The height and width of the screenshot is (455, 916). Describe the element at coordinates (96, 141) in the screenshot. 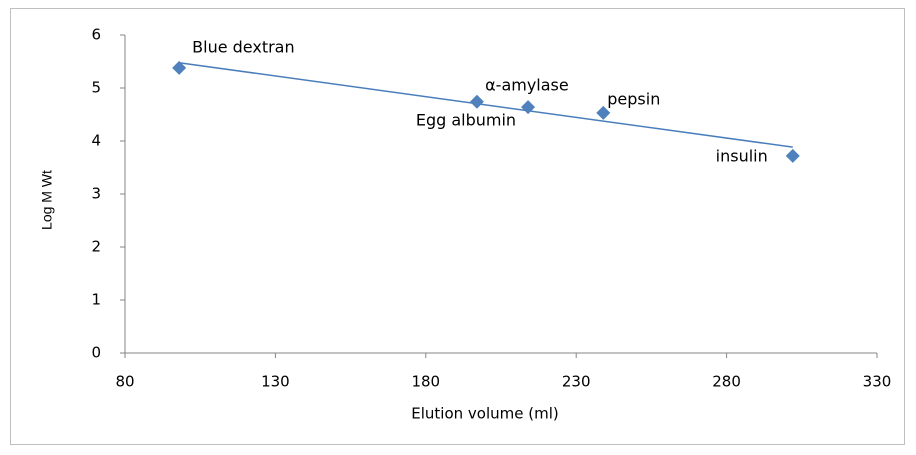

I see `y-tick-label: 4` at that location.